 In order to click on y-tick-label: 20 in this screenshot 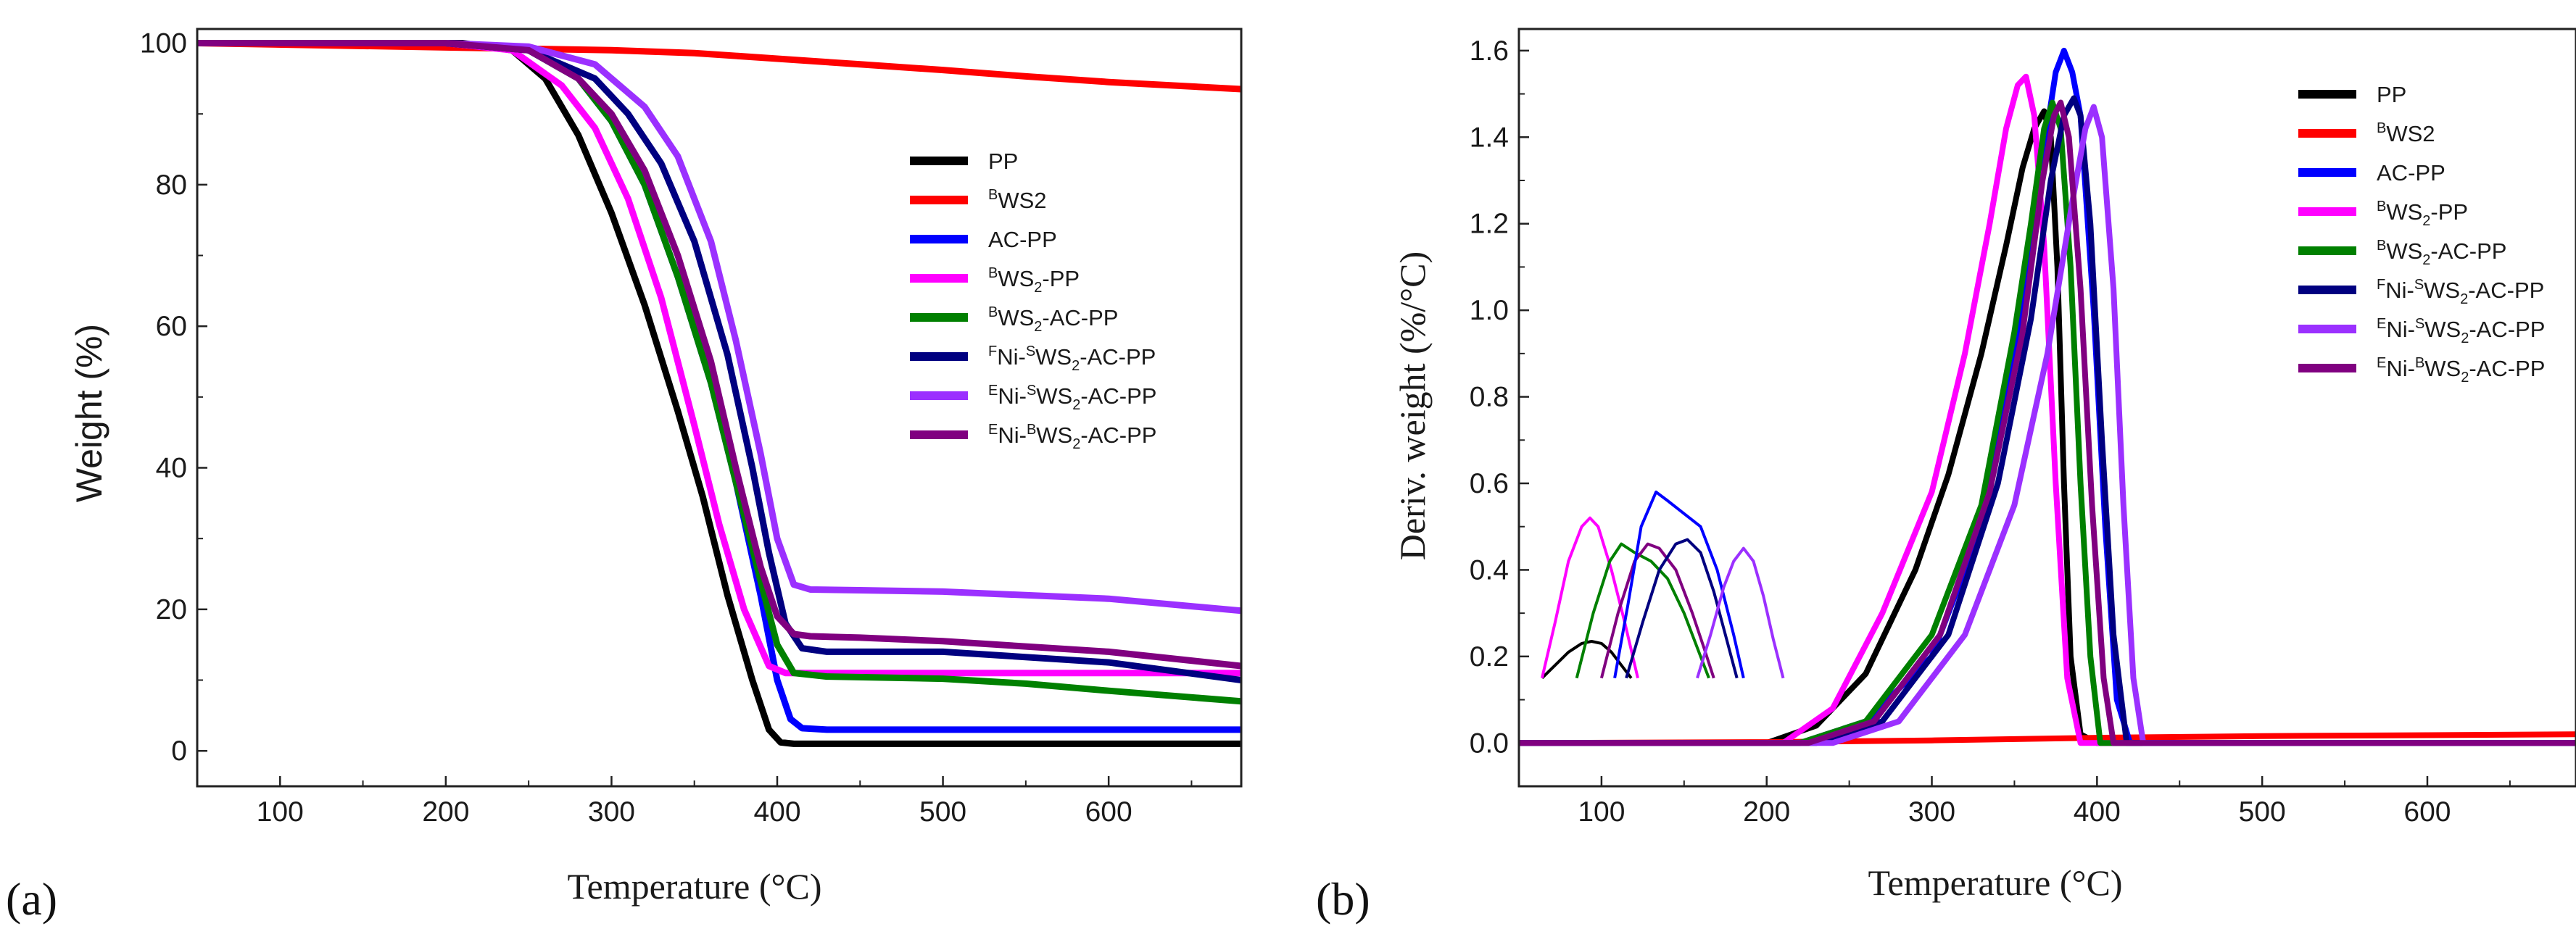, I will do `click(172, 609)`.